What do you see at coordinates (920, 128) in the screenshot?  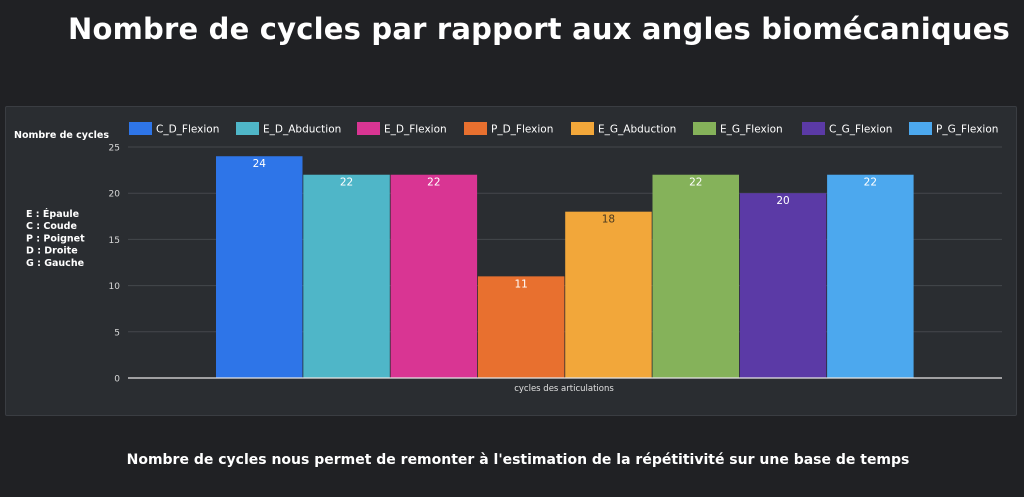 I see `legend-swatch-P_G_Flexion` at bounding box center [920, 128].